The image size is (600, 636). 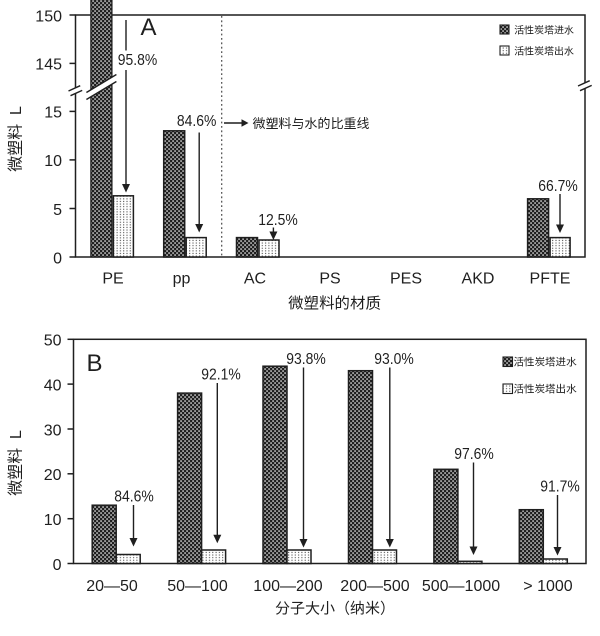 What do you see at coordinates (182, 279) in the screenshot?
I see `svg-text: pp` at bounding box center [182, 279].